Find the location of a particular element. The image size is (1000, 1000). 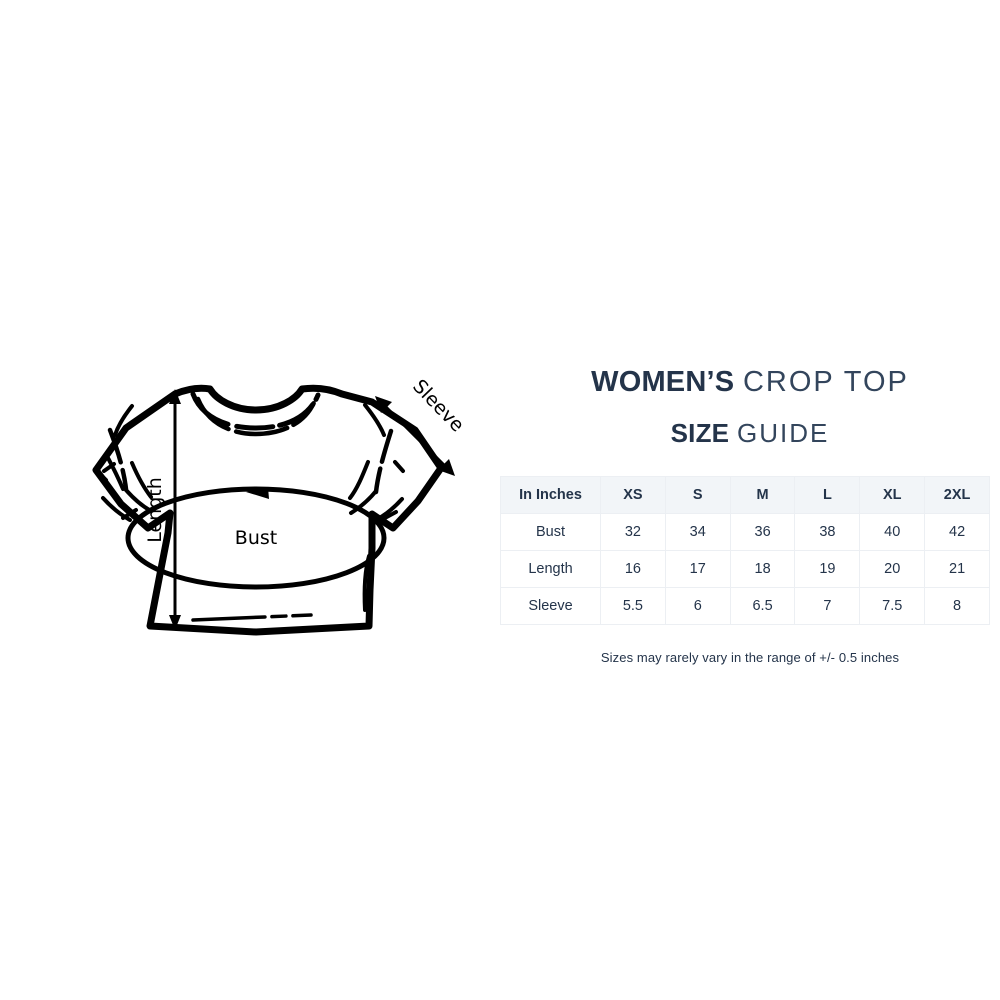

illustration-label-sleeve: Sleeve is located at coordinates (438, 405).